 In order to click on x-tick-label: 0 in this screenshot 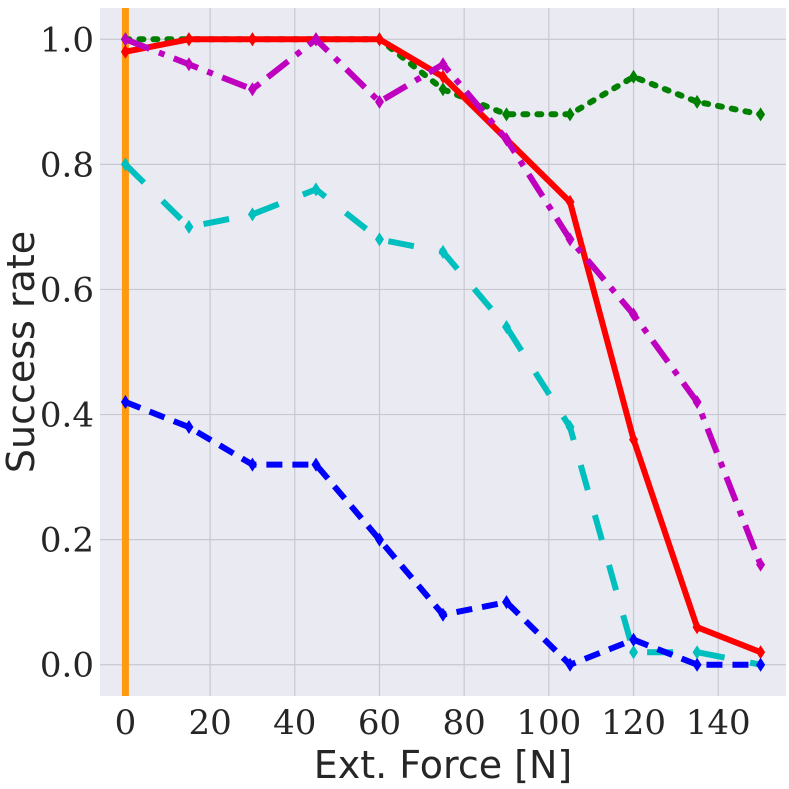, I will do `click(126, 723)`.